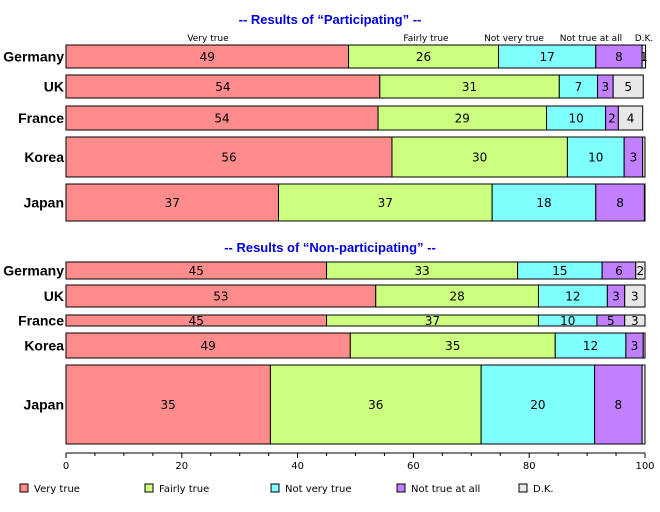 The width and height of the screenshot is (660, 512). I want to click on column-header: Not true at all, so click(591, 39).